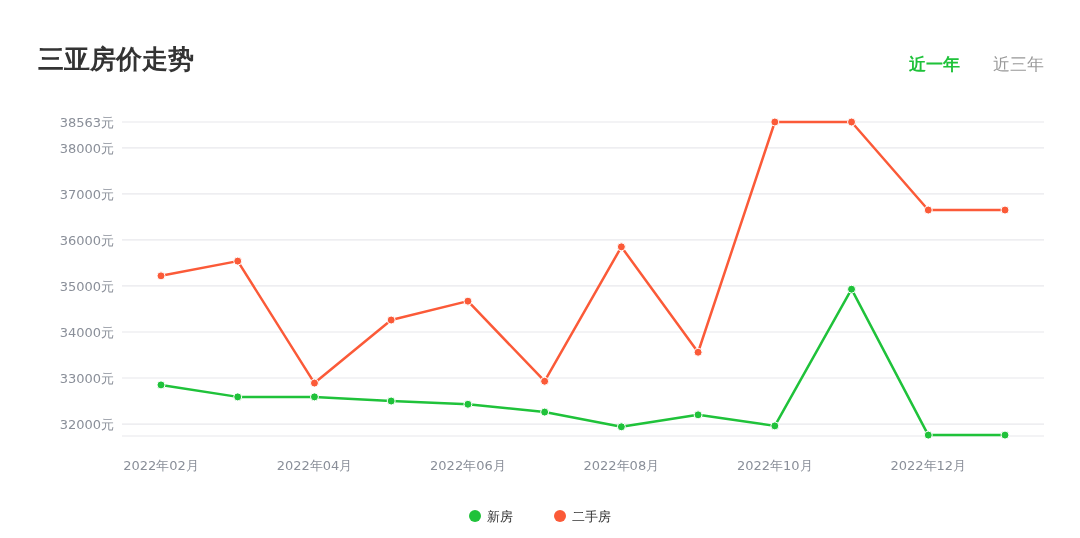  I want to click on legend-label: 二手房, so click(591, 516).